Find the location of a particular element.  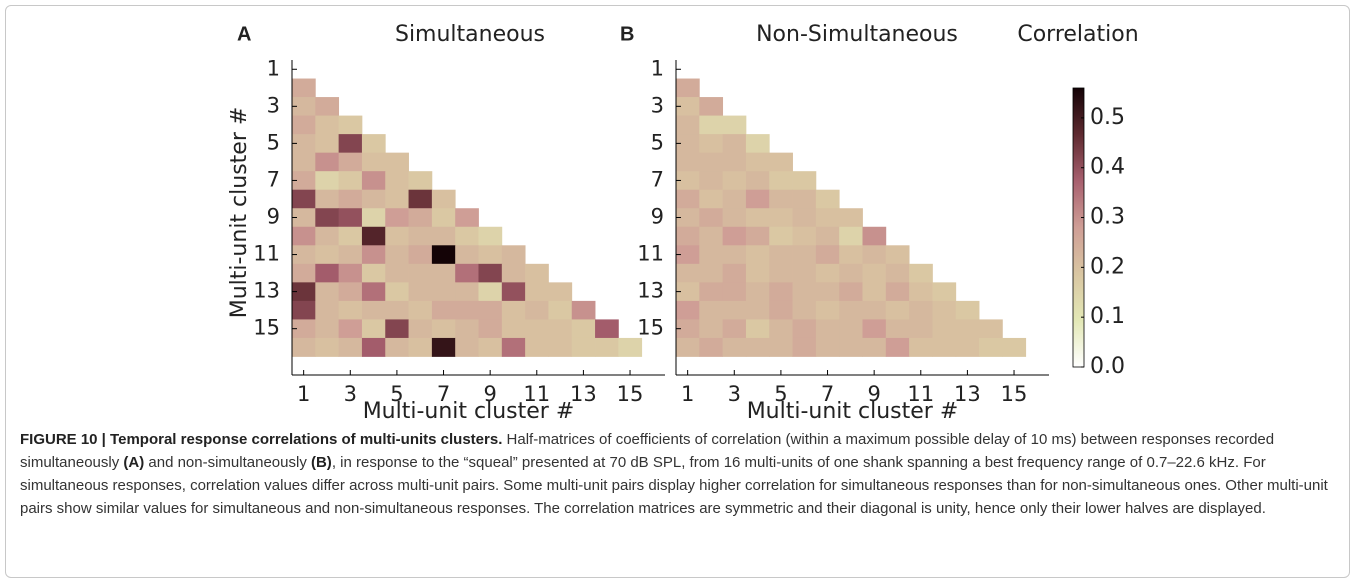

colorbar-tick-label: 0.4 is located at coordinates (1107, 167).